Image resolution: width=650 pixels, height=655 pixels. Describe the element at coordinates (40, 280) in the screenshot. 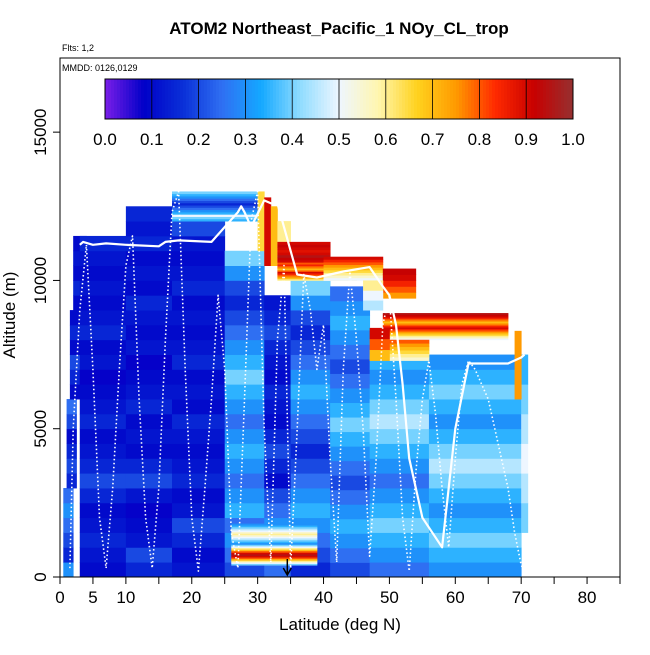

I see `y-tick-label: 10000` at that location.